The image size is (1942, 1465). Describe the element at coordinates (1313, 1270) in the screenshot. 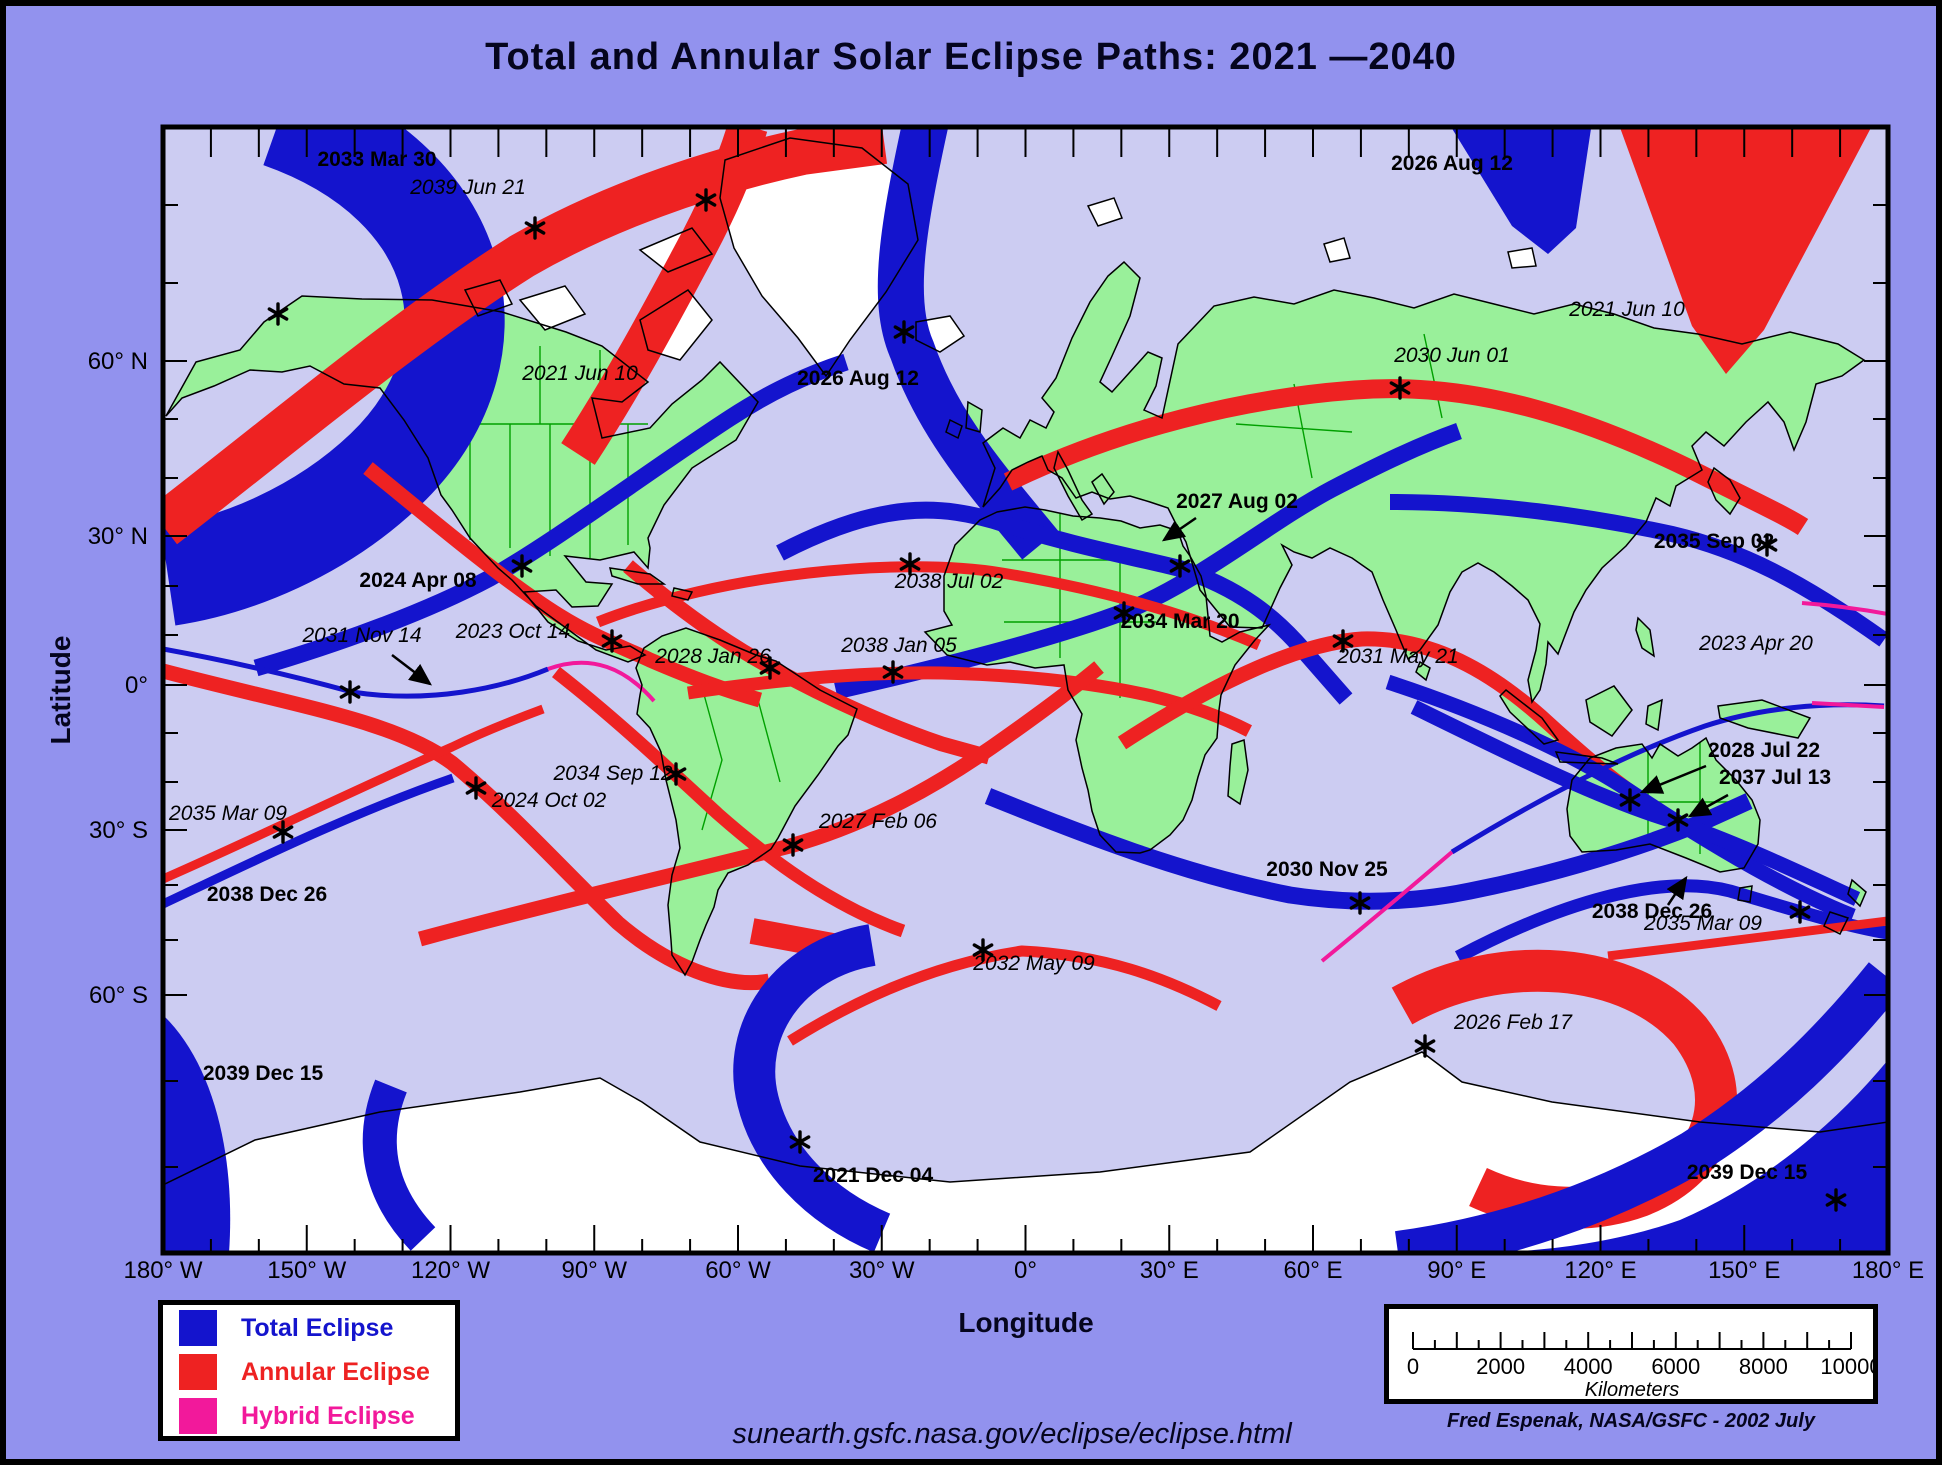

I see `longitude-tick-label: 60° E` at that location.